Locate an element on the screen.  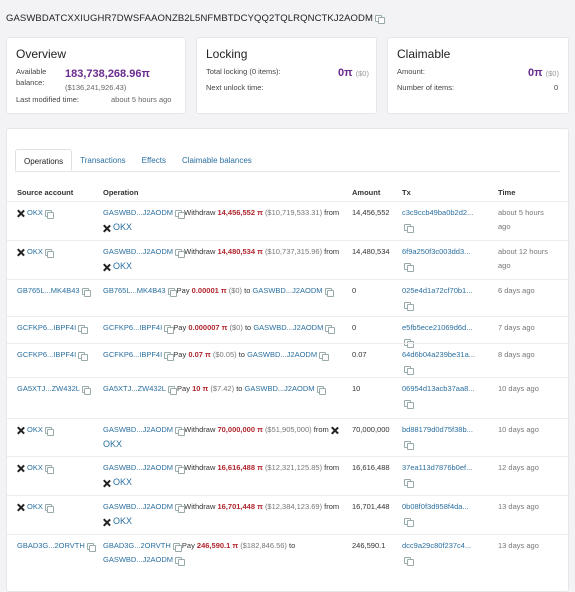
source-account: GA5XTJ...ZW432L is located at coordinates (54, 389).